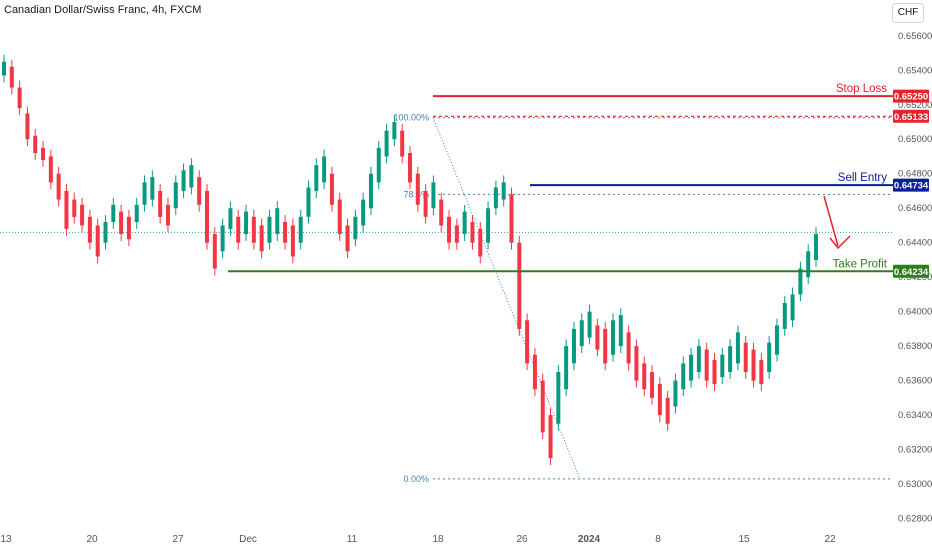 The image size is (932, 550). Describe the element at coordinates (911, 271) in the screenshot. I see `take-profit-price-badge` at that location.